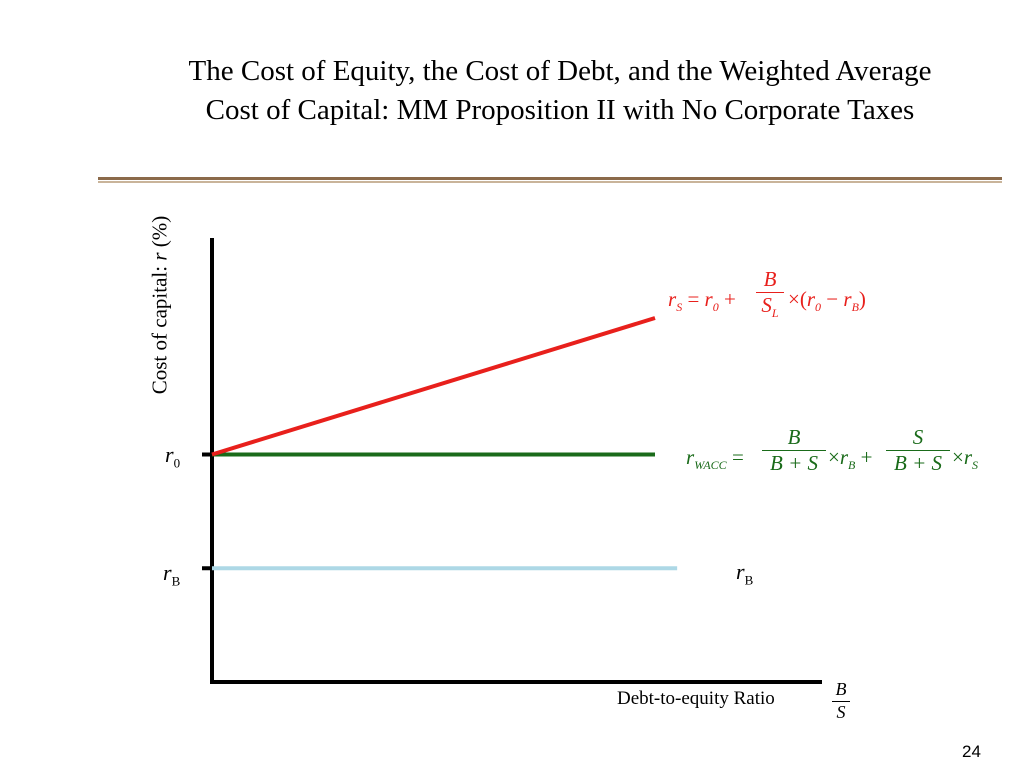 The image size is (1024, 768). What do you see at coordinates (965, 459) in the screenshot?
I see `wacc-formula-end: ×rS` at bounding box center [965, 459].